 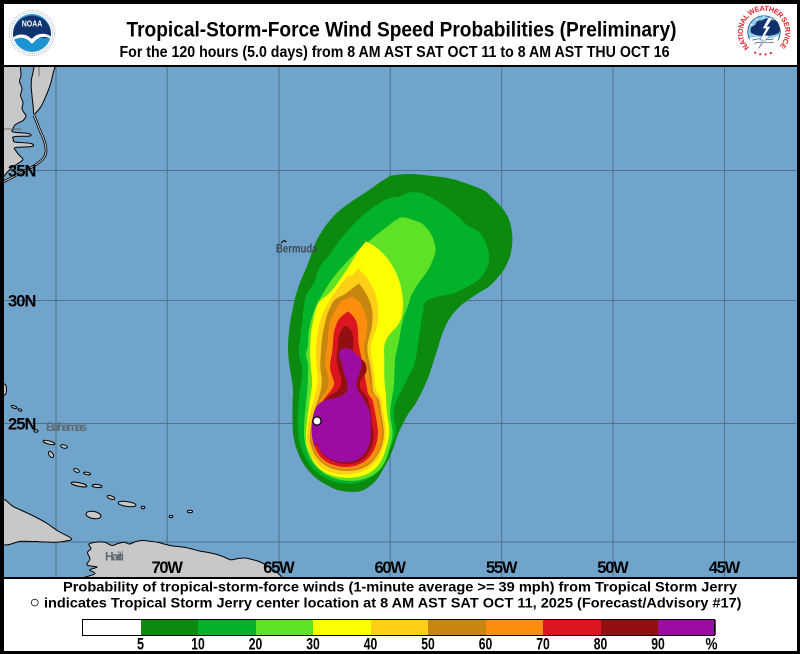 What do you see at coordinates (725, 568) in the screenshot?
I see `svg-text: 45W` at bounding box center [725, 568].